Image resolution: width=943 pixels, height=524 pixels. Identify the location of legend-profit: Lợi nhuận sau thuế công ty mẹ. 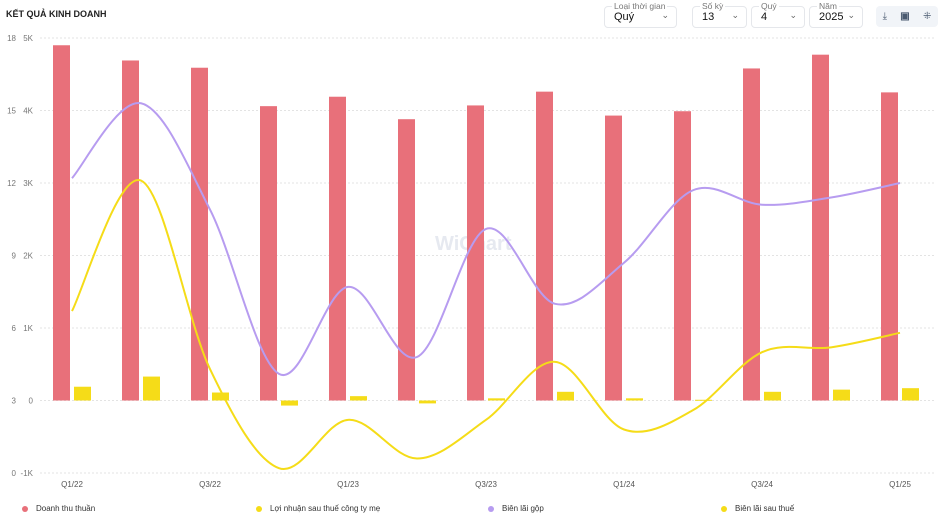
(318, 508).